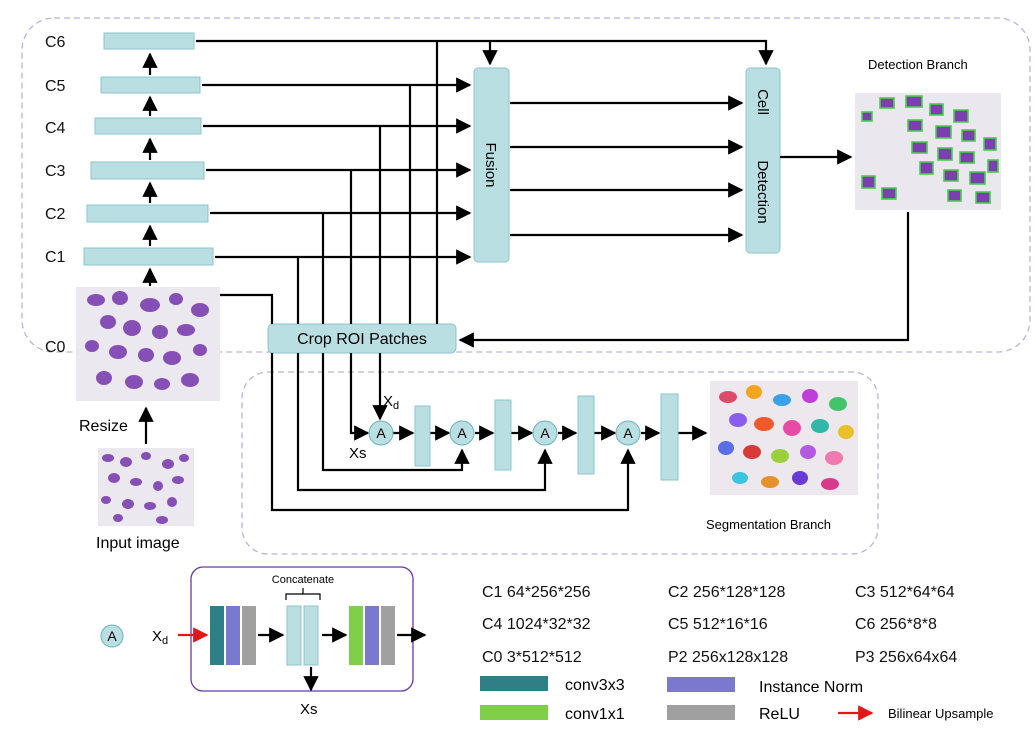 The image size is (1035, 732). What do you see at coordinates (595, 685) in the screenshot?
I see `legend-conv3-label: conv3x3` at bounding box center [595, 685].